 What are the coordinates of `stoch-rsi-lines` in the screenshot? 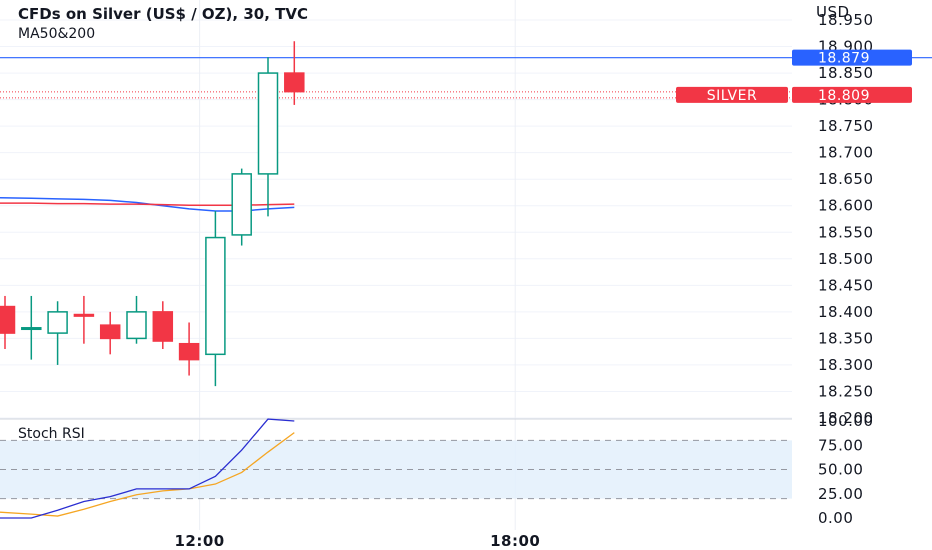 It's located at (147, 468).